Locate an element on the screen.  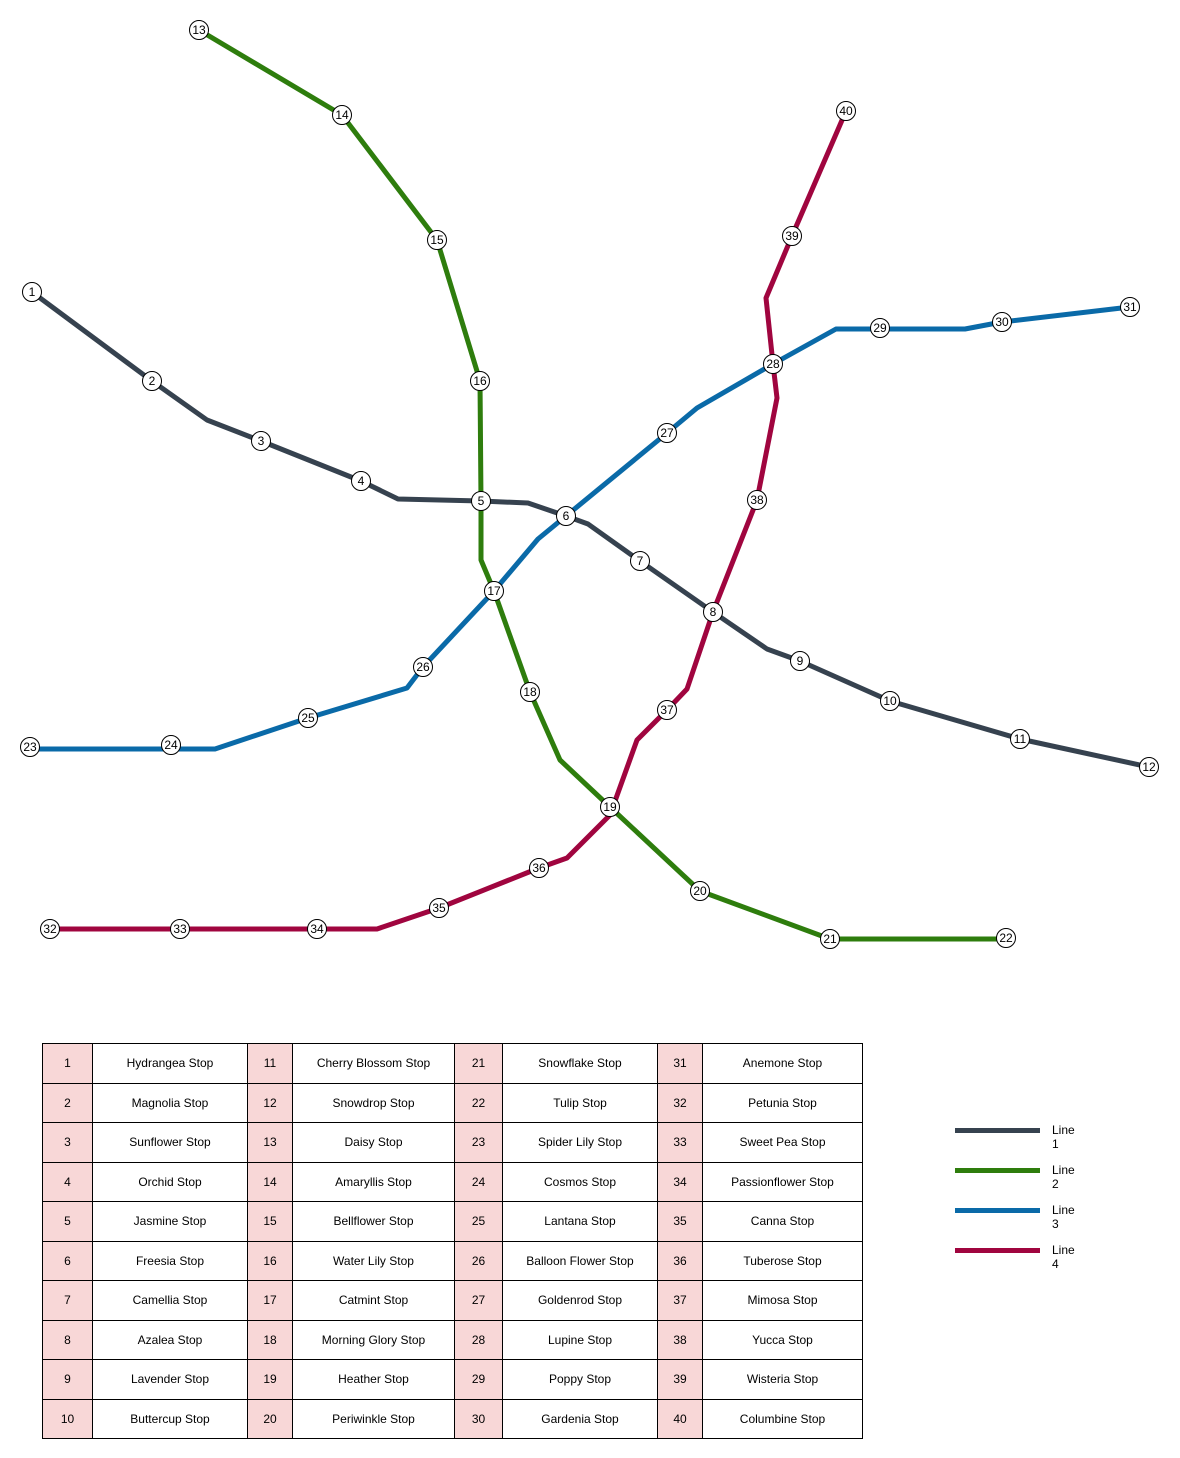
station-marker-9: 9 is located at coordinates (800, 661).